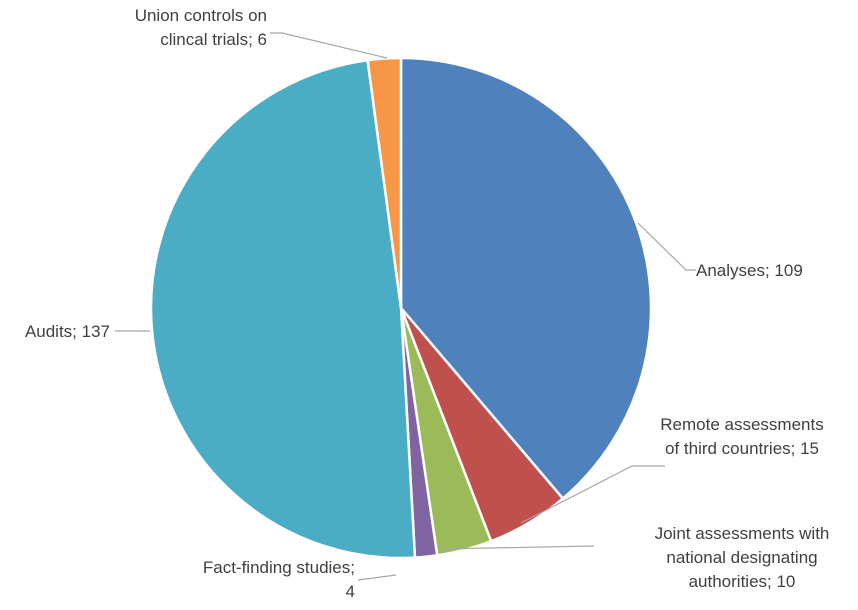 The height and width of the screenshot is (610, 858). Describe the element at coordinates (741, 424) in the screenshot. I see `slice-label-line: Remote assessments` at that location.